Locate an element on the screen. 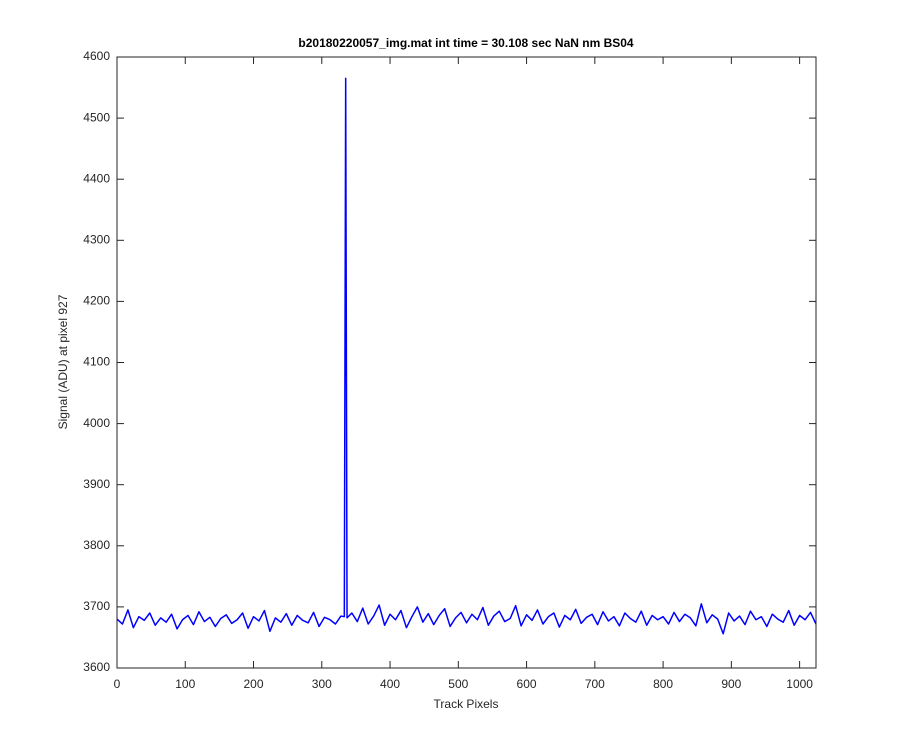 This screenshot has height=750, width=900. x-tick-label: 300 is located at coordinates (322, 684).